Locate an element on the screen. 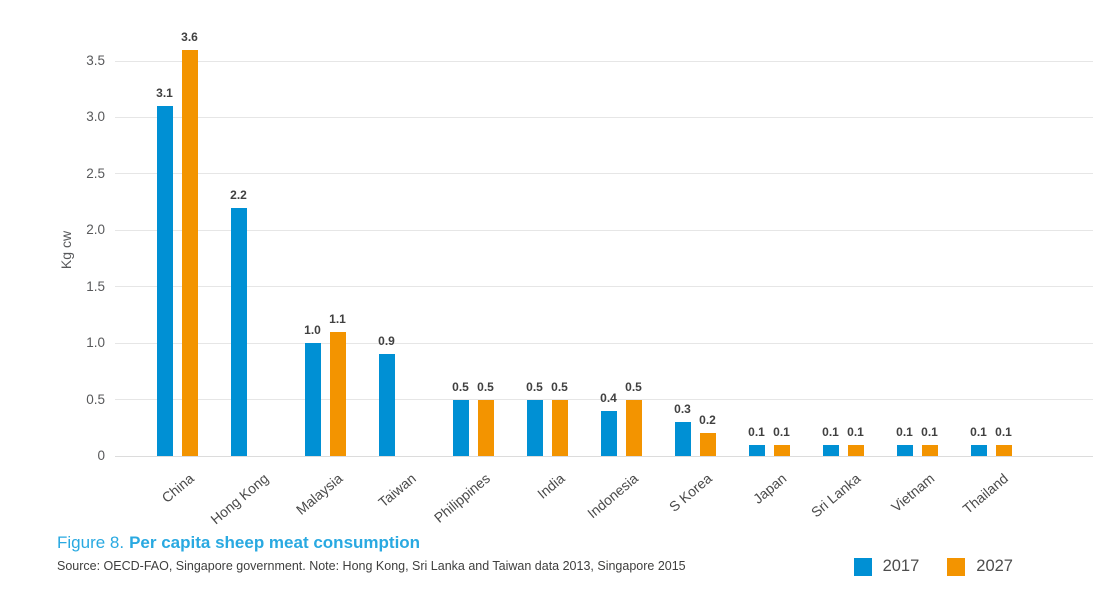 The width and height of the screenshot is (1106, 594). legend-label-2027: 2027 is located at coordinates (994, 566).